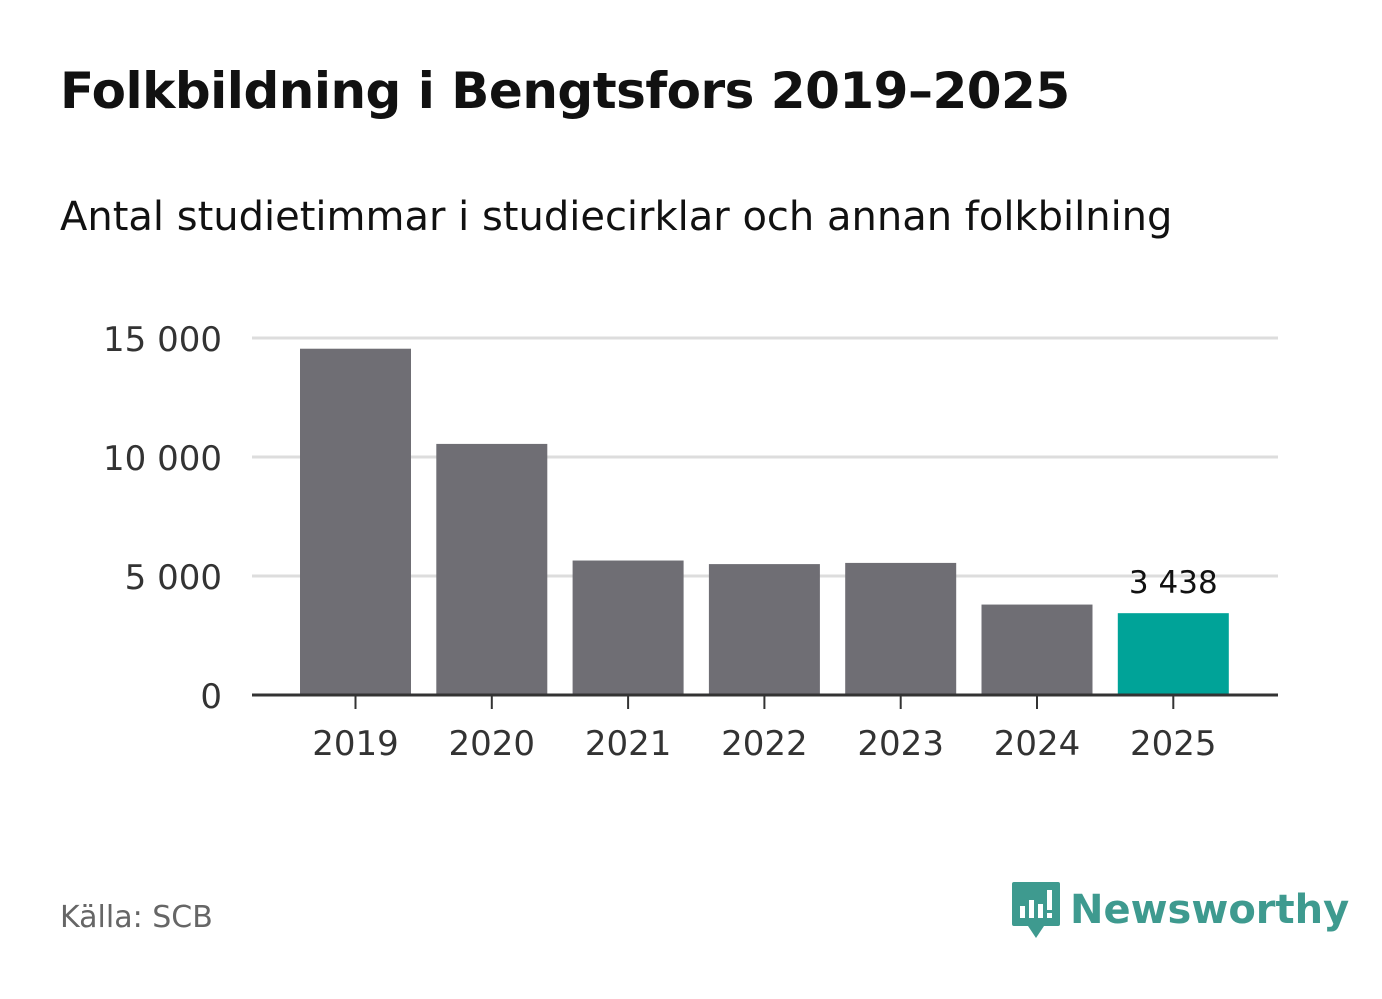  I want to click on brand-name: Newsworthy, so click(1210, 910).